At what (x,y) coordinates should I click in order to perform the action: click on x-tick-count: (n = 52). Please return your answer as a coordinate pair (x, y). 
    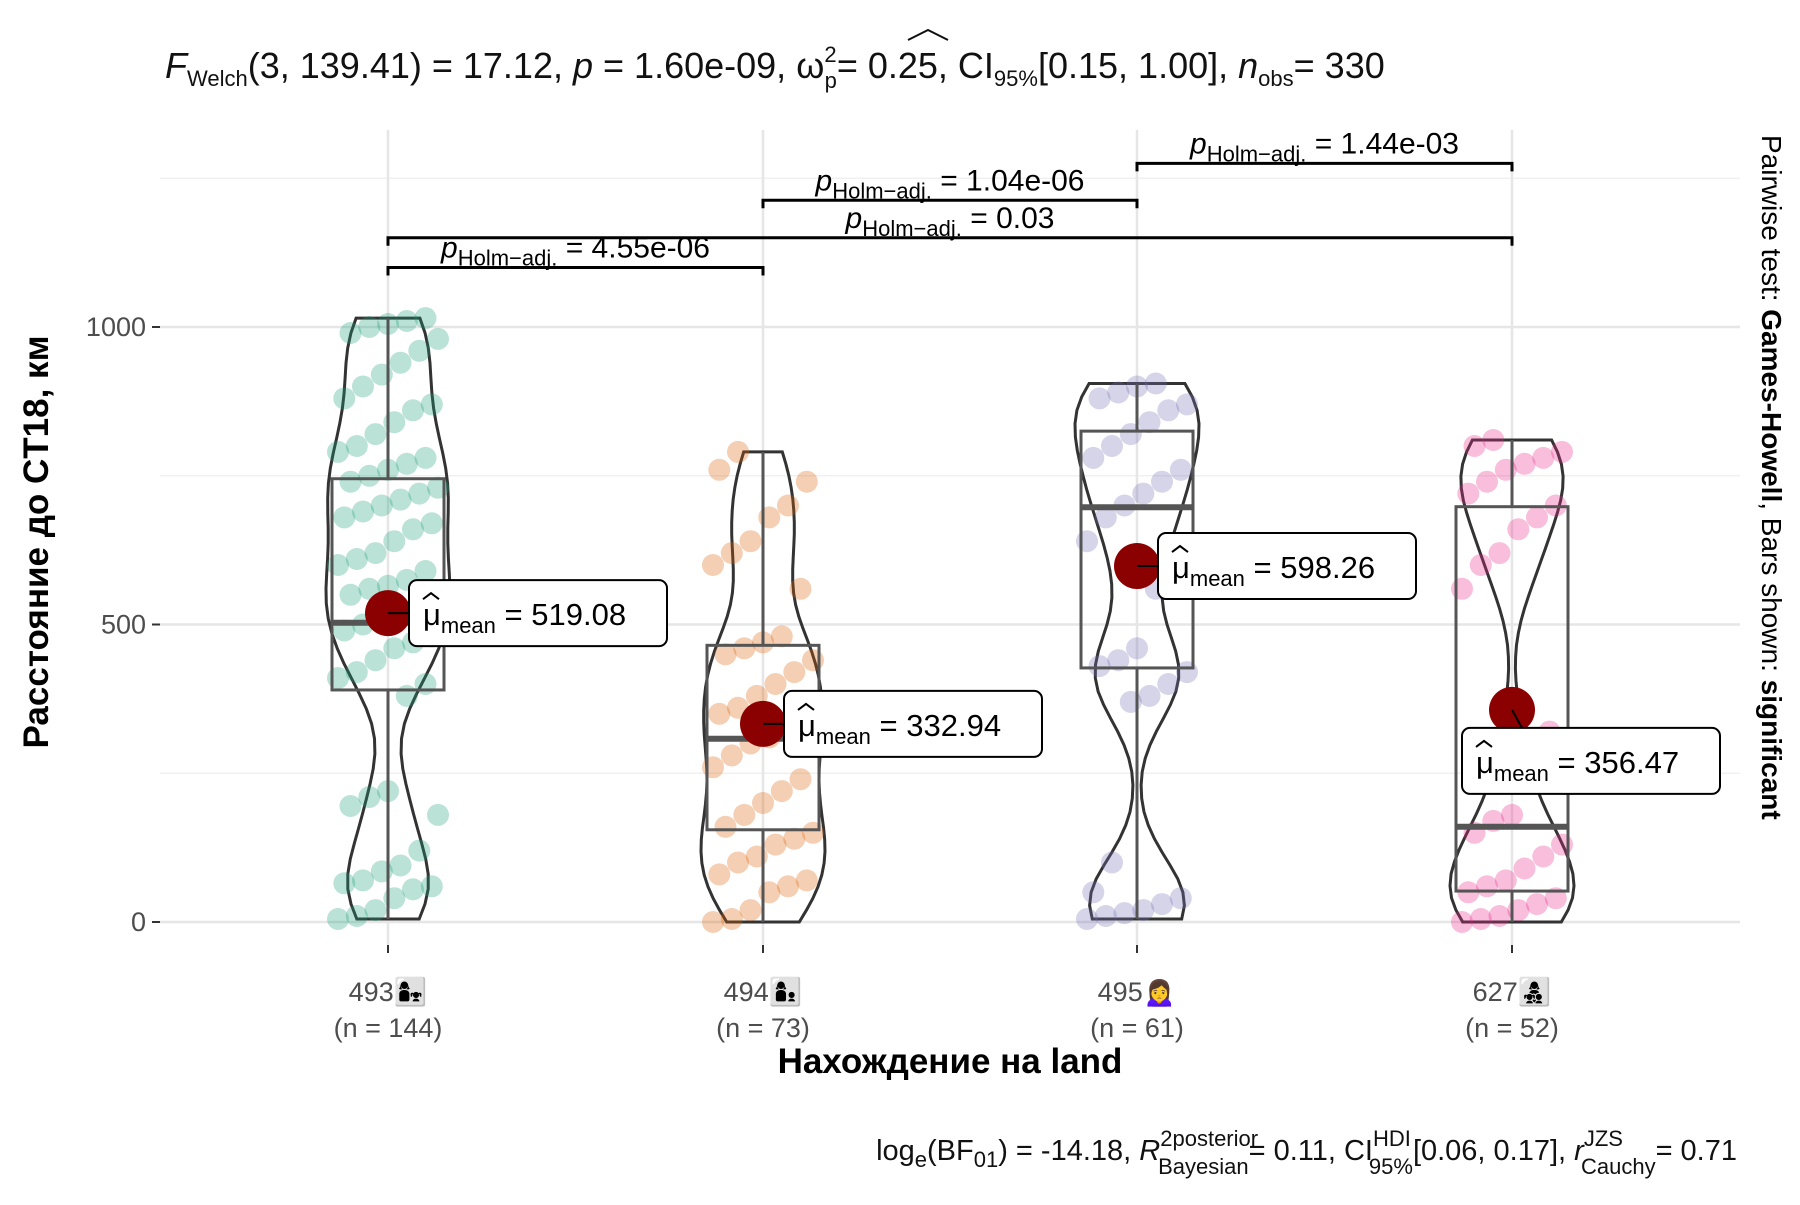
    Looking at the image, I should click on (1512, 1028).